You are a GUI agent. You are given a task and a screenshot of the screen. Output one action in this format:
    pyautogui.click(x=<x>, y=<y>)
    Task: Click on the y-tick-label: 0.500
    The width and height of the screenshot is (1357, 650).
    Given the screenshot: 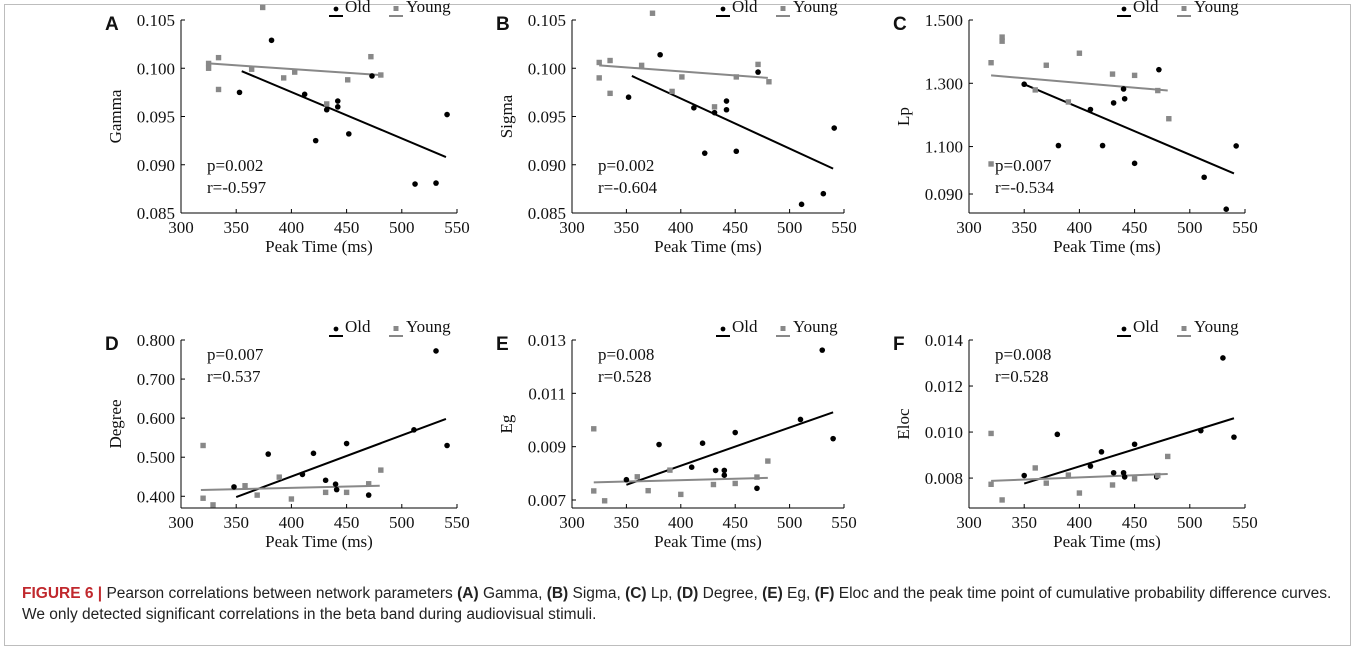 What is the action you would take?
    pyautogui.click(x=156, y=457)
    